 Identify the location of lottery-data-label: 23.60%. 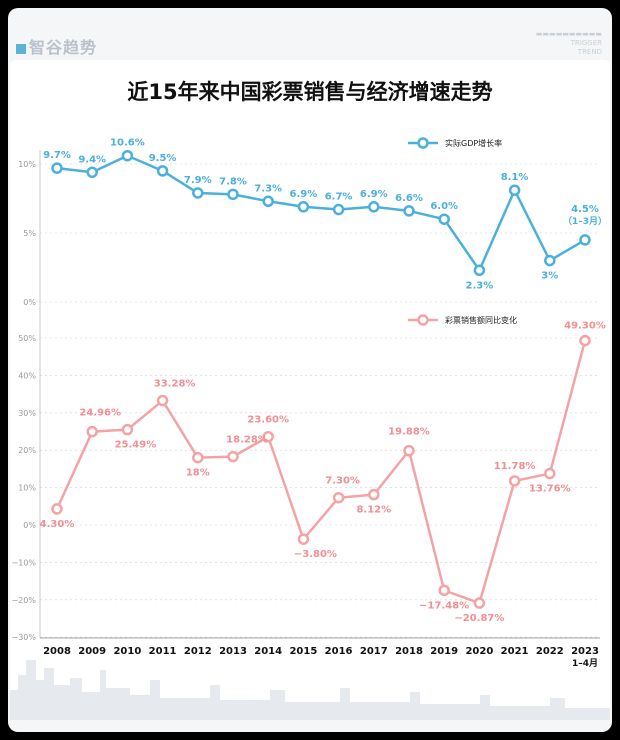
(268, 420).